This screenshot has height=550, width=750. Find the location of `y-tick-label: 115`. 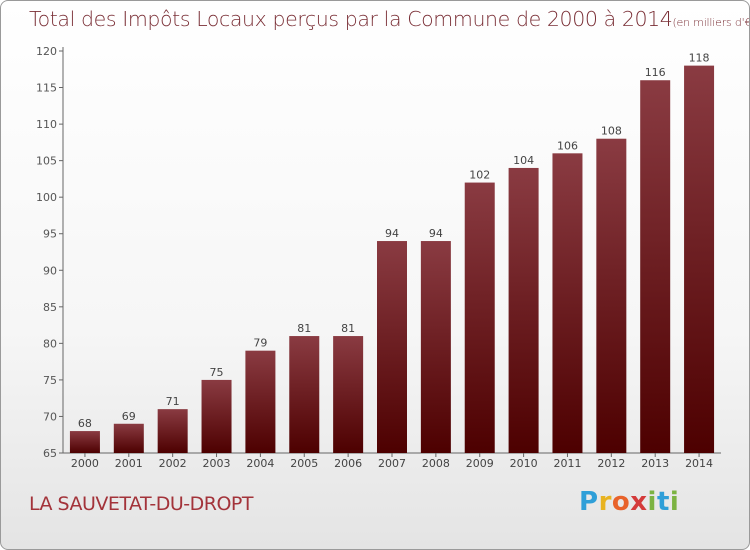

y-tick-label: 115 is located at coordinates (46, 88).